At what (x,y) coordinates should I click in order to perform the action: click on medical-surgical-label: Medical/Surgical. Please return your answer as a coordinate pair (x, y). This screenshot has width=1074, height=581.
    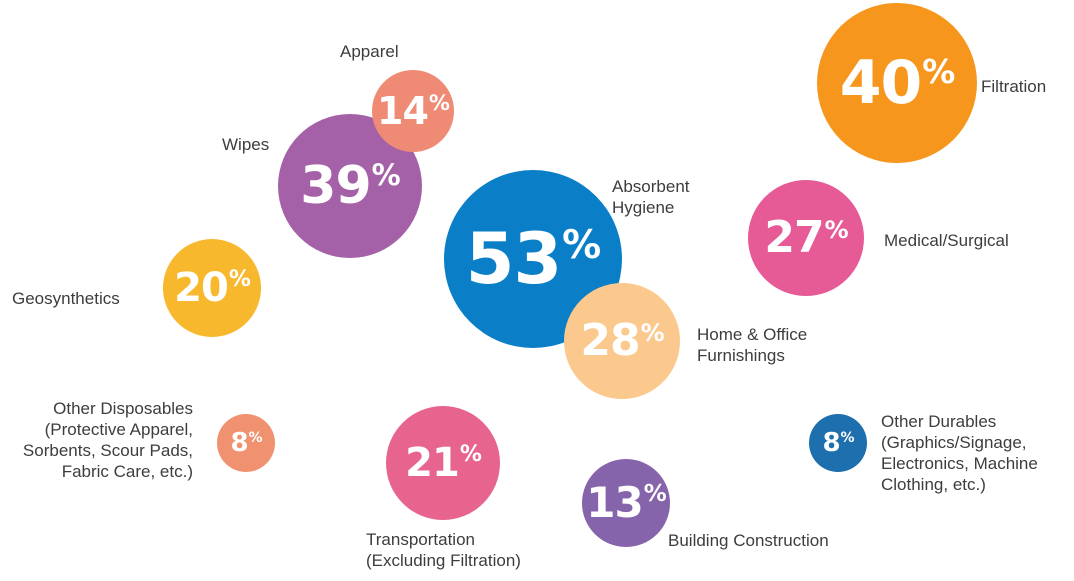
    Looking at the image, I should click on (946, 240).